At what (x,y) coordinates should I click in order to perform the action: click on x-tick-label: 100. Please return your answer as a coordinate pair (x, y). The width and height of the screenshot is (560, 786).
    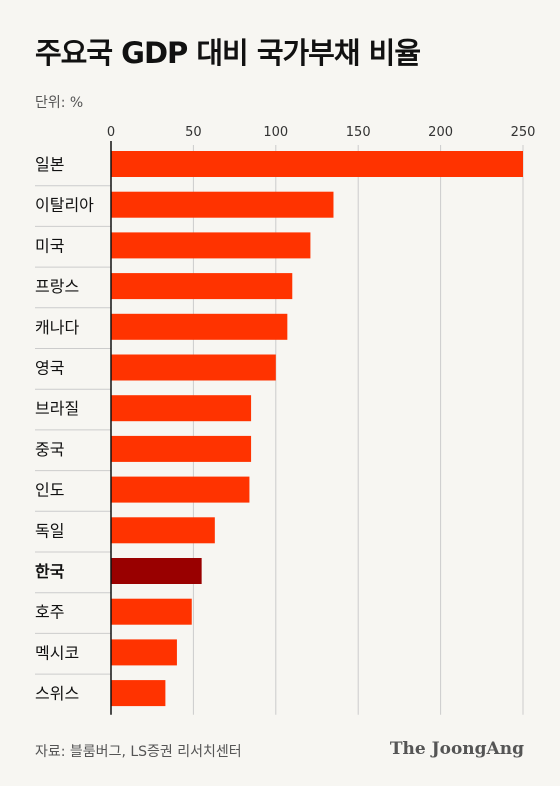
    Looking at the image, I should click on (275, 132).